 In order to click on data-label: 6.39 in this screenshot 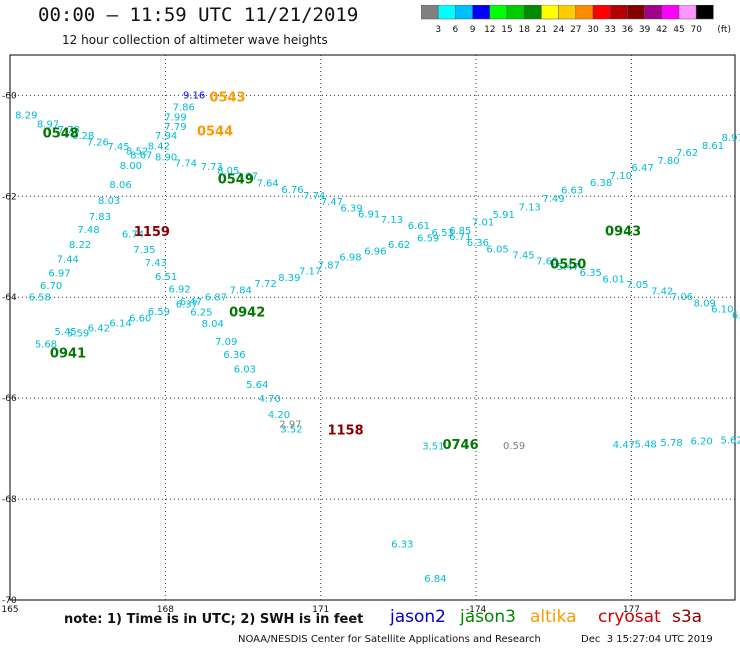, I will do `click(351, 208)`.